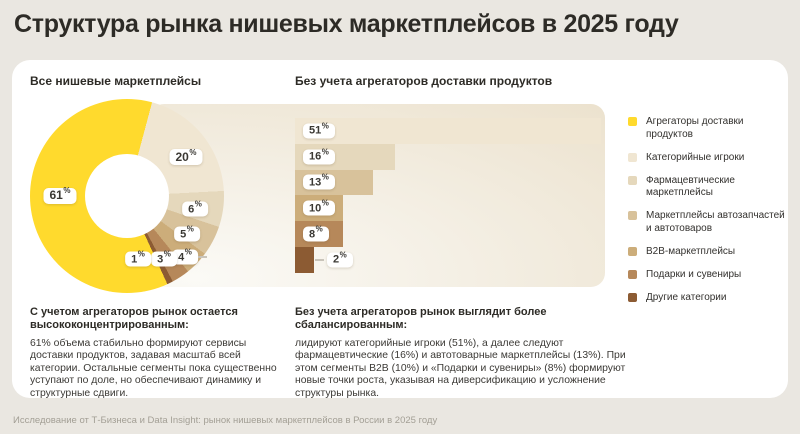 This screenshot has height=434, width=800. What do you see at coordinates (187, 233) in the screenshot?
I see `donut-value-label: 5%` at bounding box center [187, 233].